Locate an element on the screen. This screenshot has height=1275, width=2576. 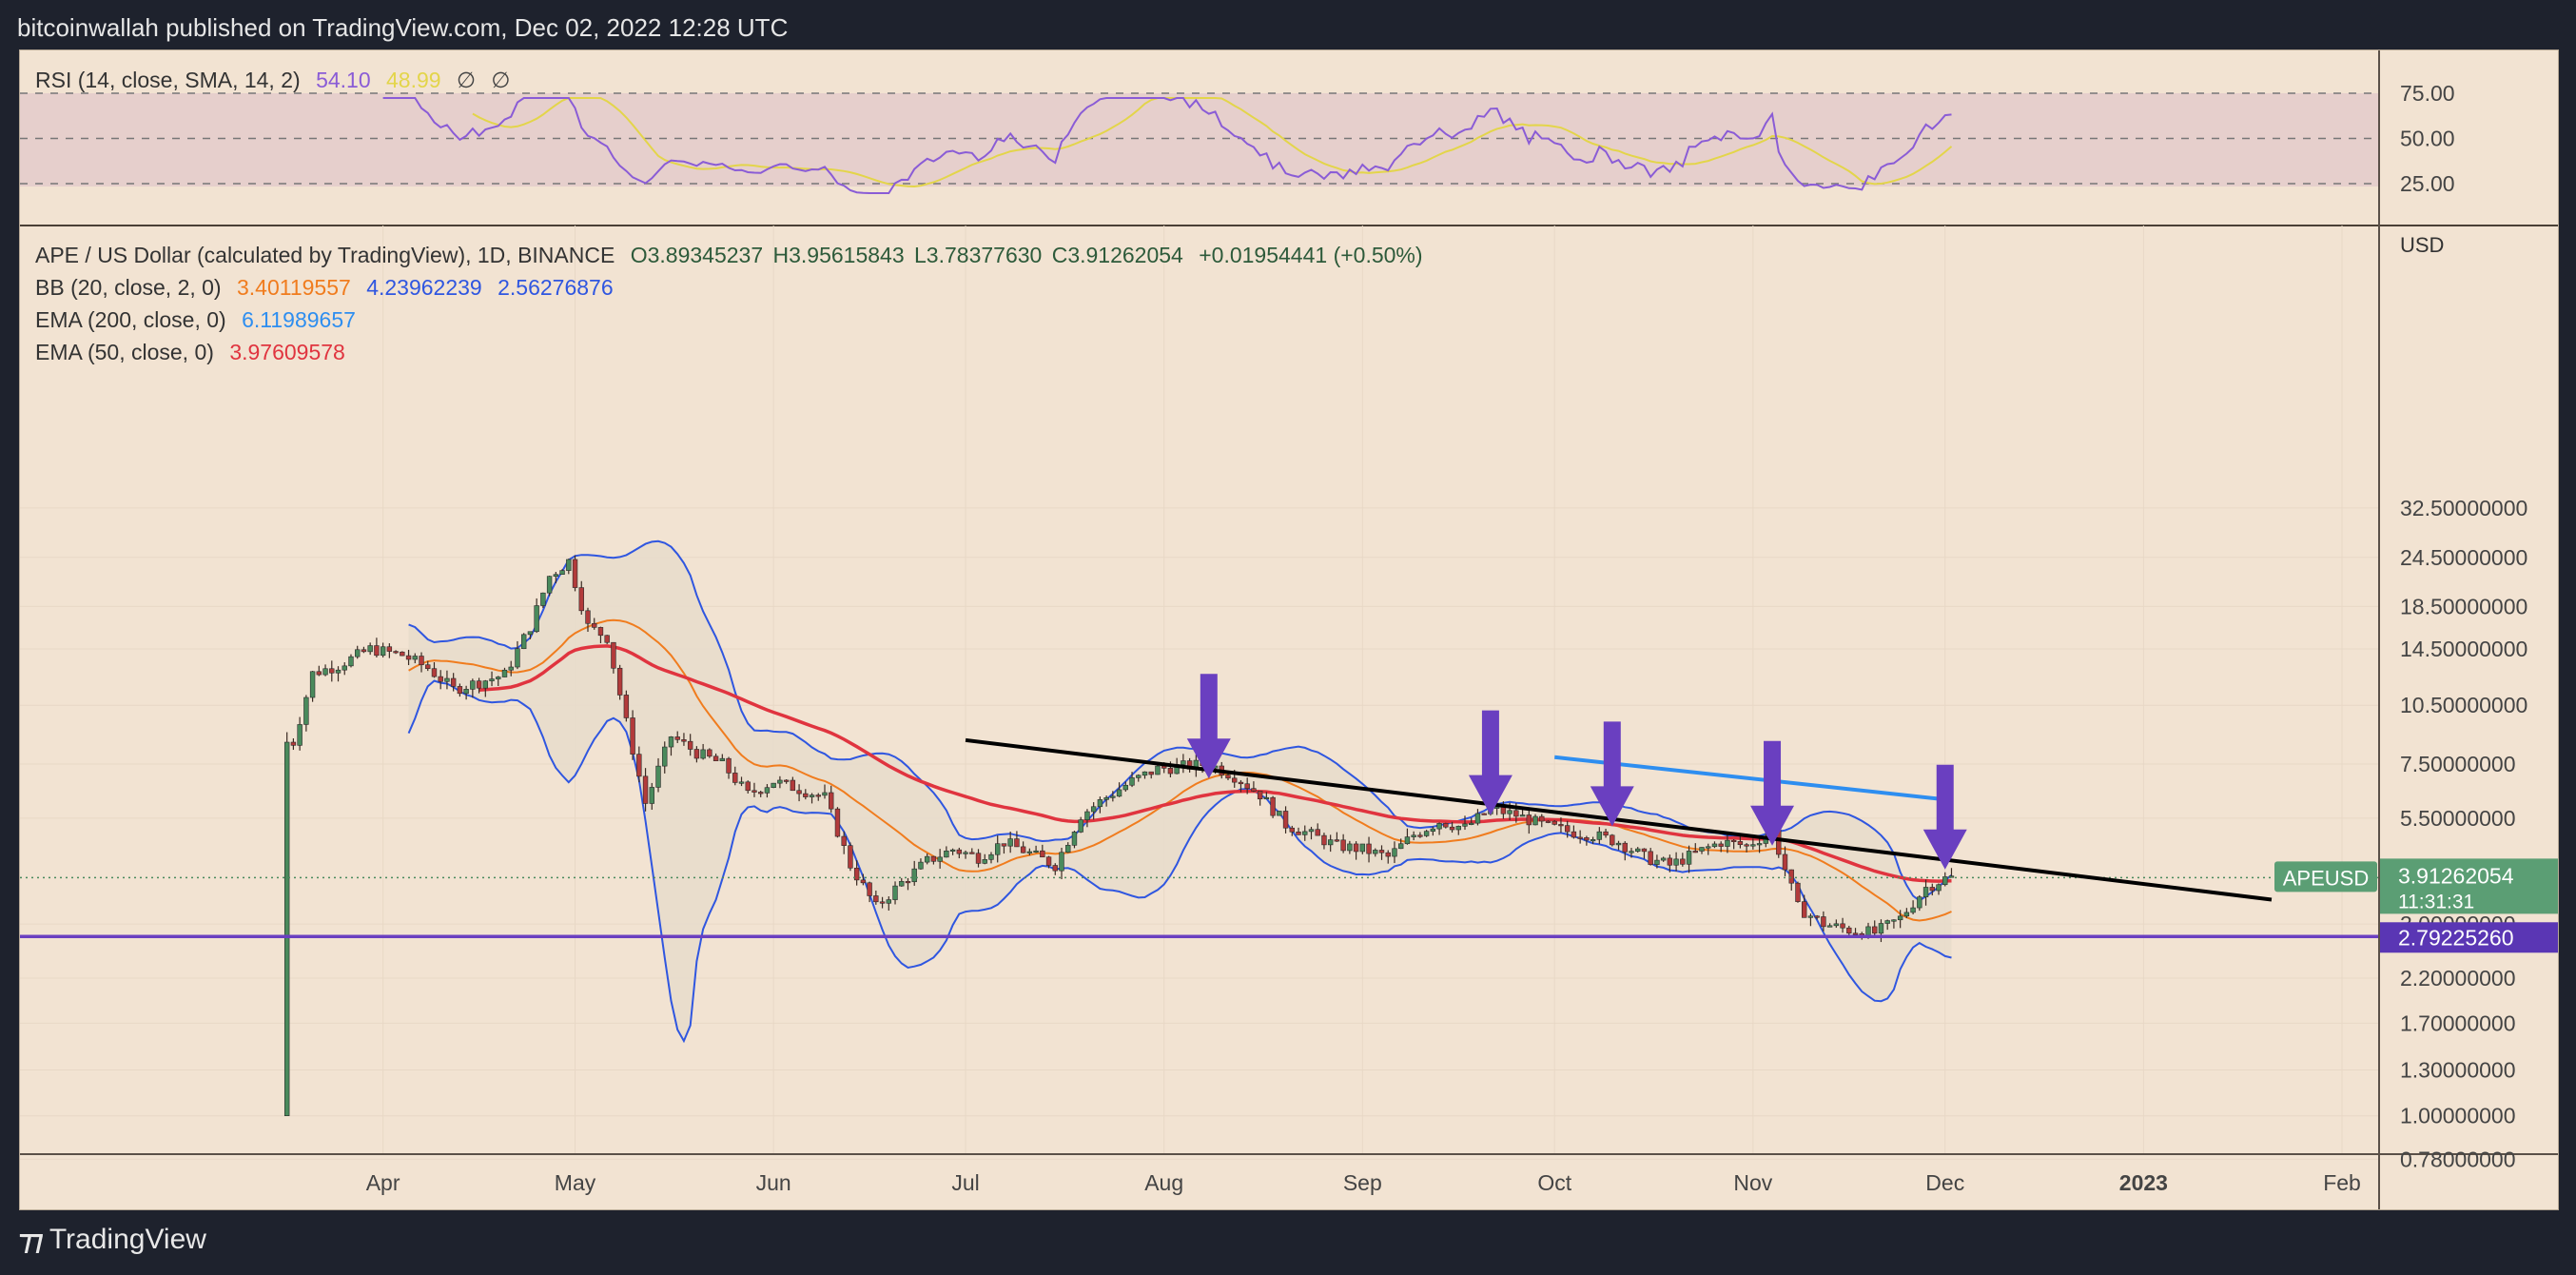
x-tick-label: Aug is located at coordinates (1164, 1182).